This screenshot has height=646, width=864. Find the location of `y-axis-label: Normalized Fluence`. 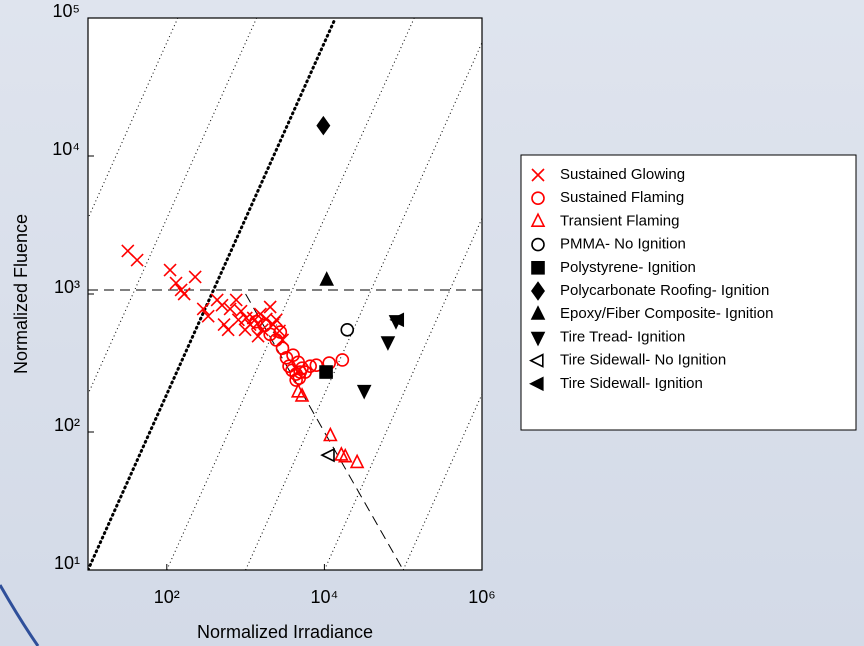

y-axis-label: Normalized Fluence is located at coordinates (21, 294).